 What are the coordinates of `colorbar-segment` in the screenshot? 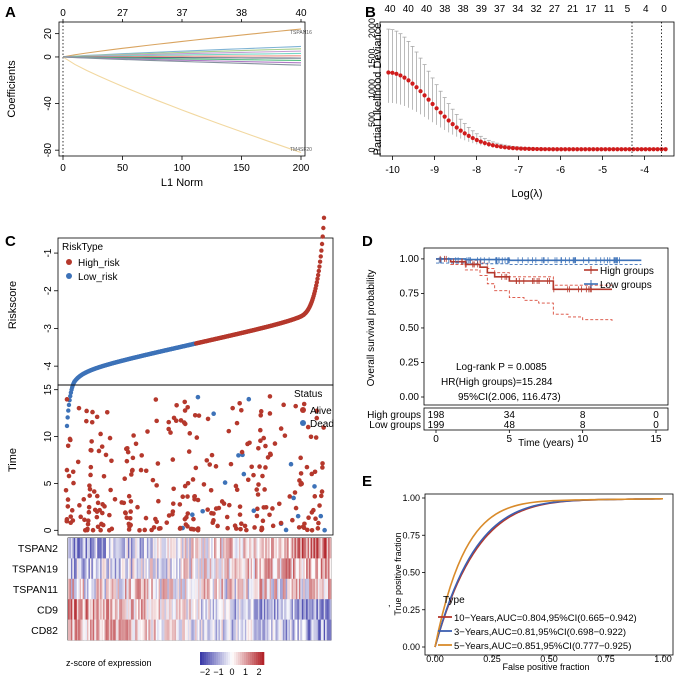 It's located at (257, 658).